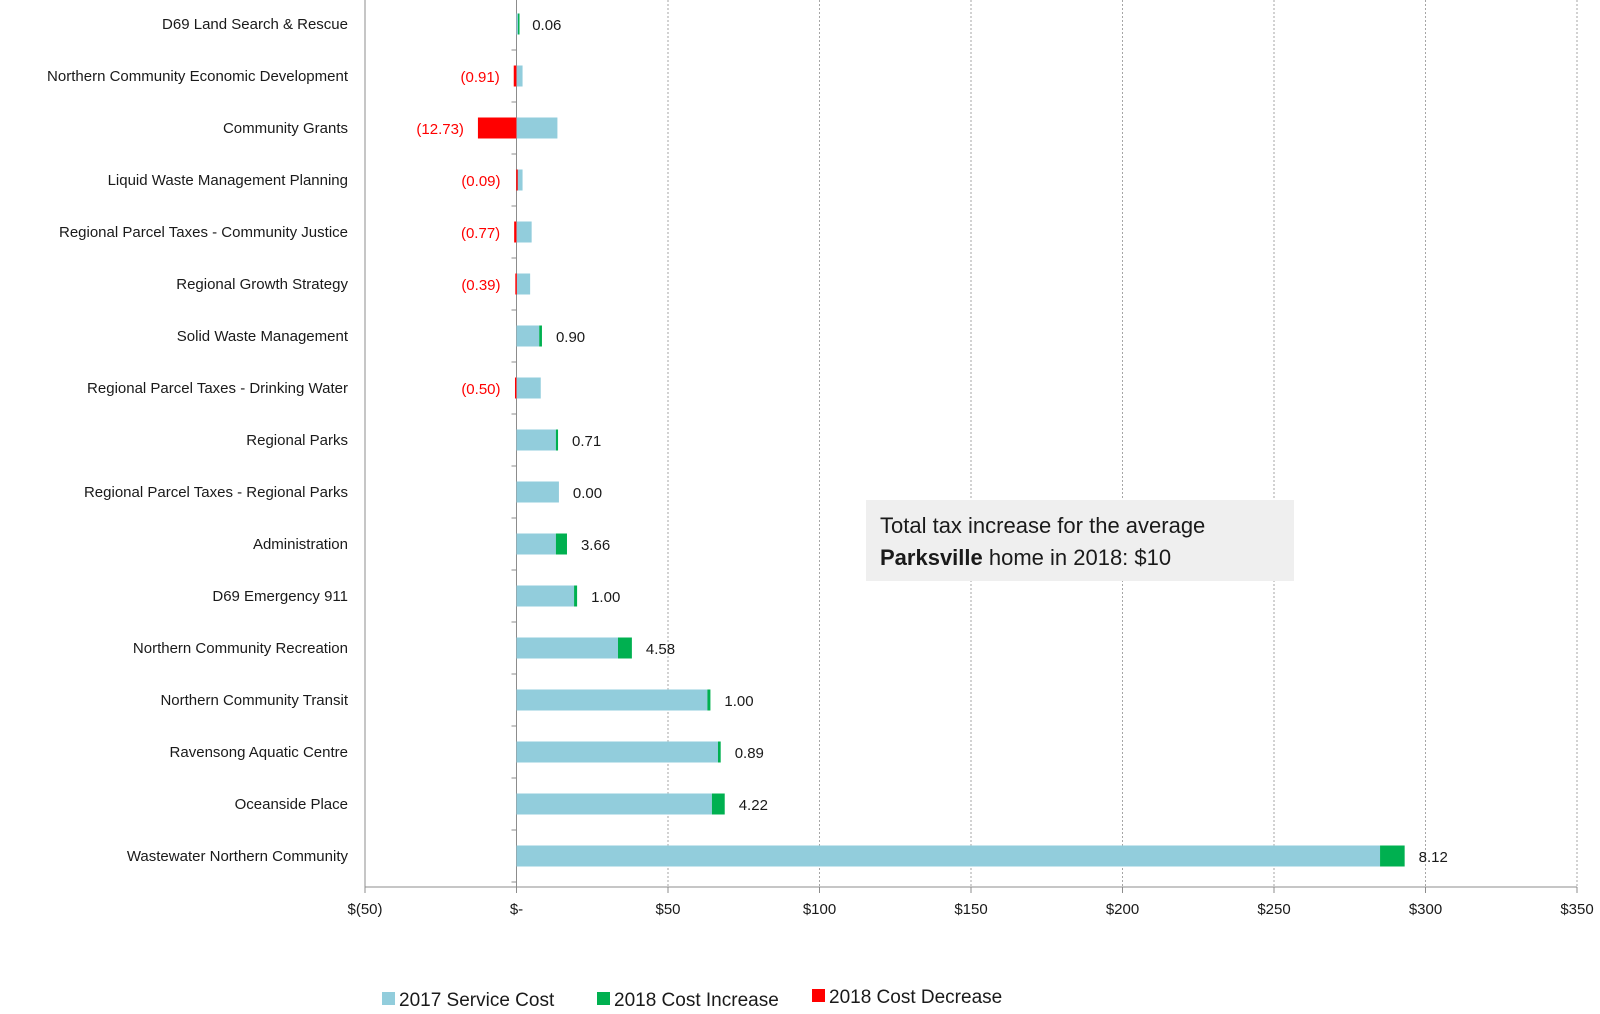  What do you see at coordinates (262, 284) in the screenshot?
I see `category-label-5: Regional Growth Strategy` at bounding box center [262, 284].